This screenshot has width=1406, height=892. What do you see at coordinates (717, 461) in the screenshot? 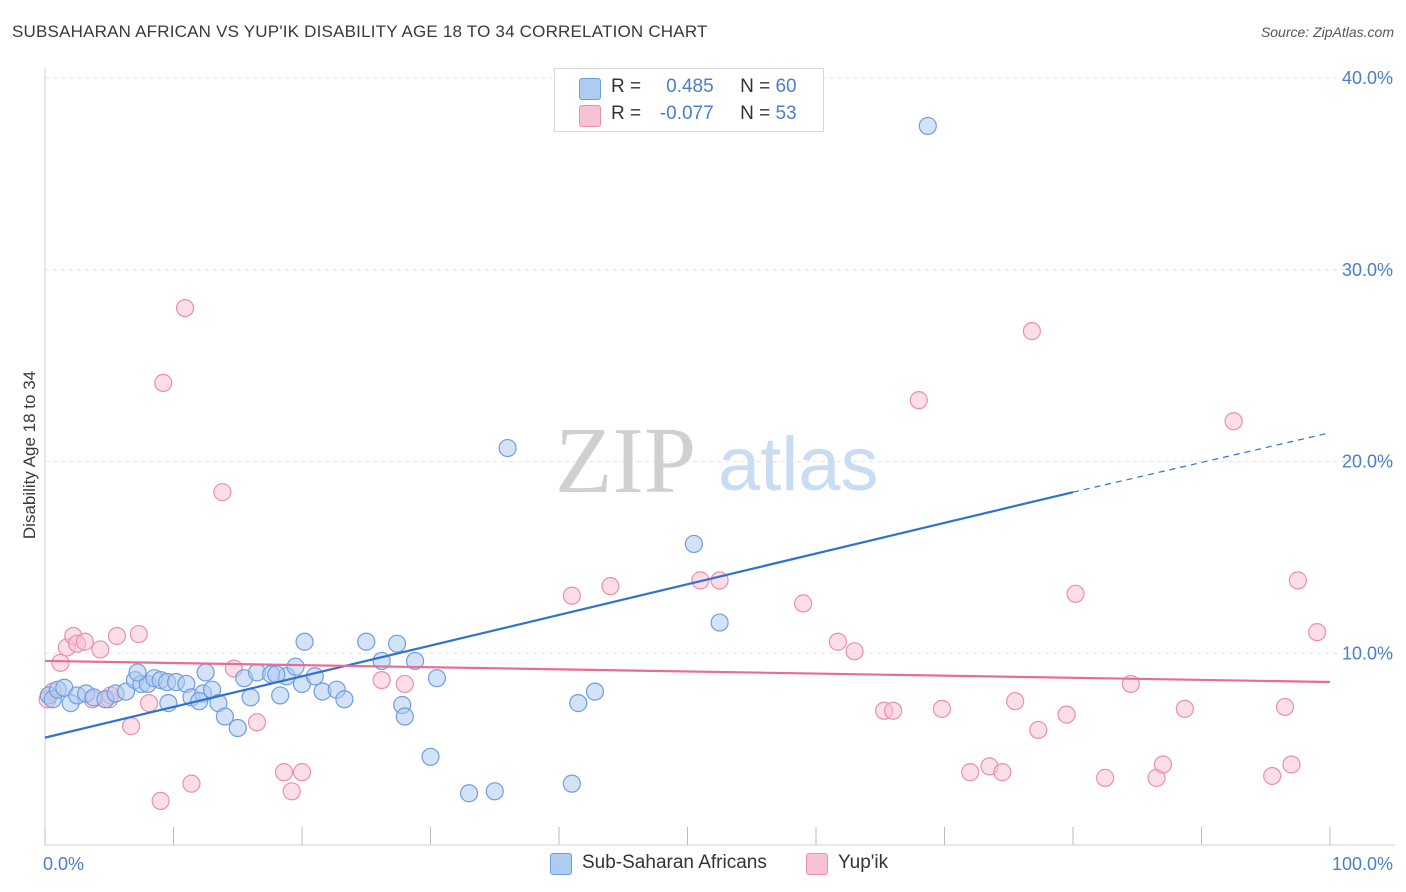
I see `watermark: ZIP atlas` at bounding box center [717, 461].